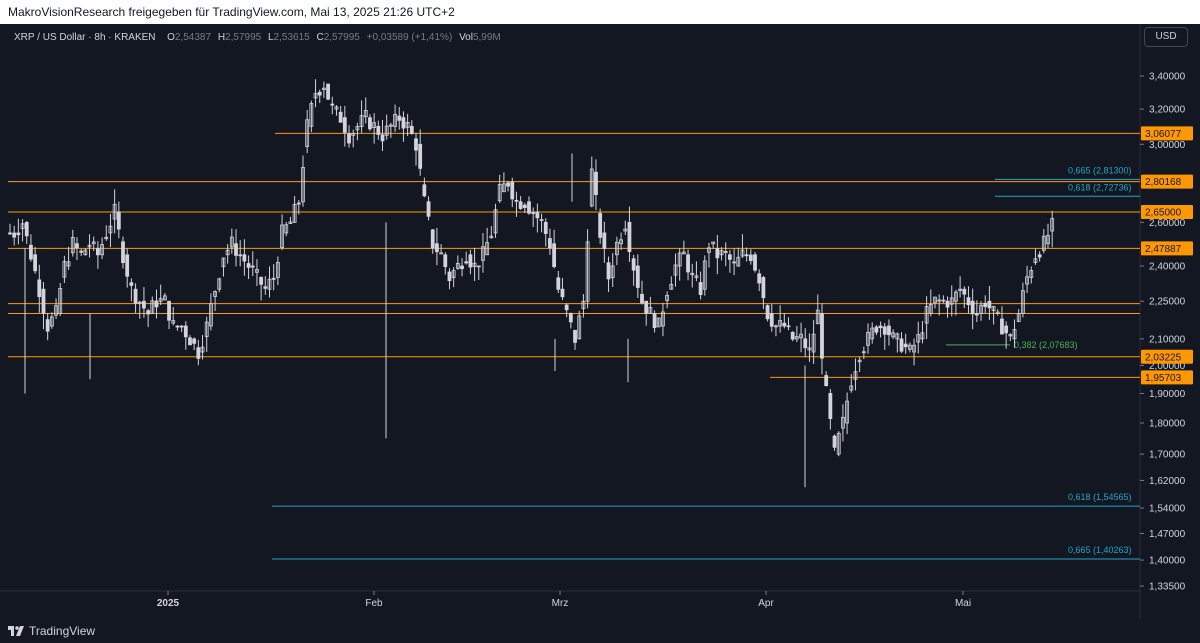  What do you see at coordinates (1100, 550) in the screenshot?
I see `fib-level-label: 0,665 (1,40263)` at bounding box center [1100, 550].